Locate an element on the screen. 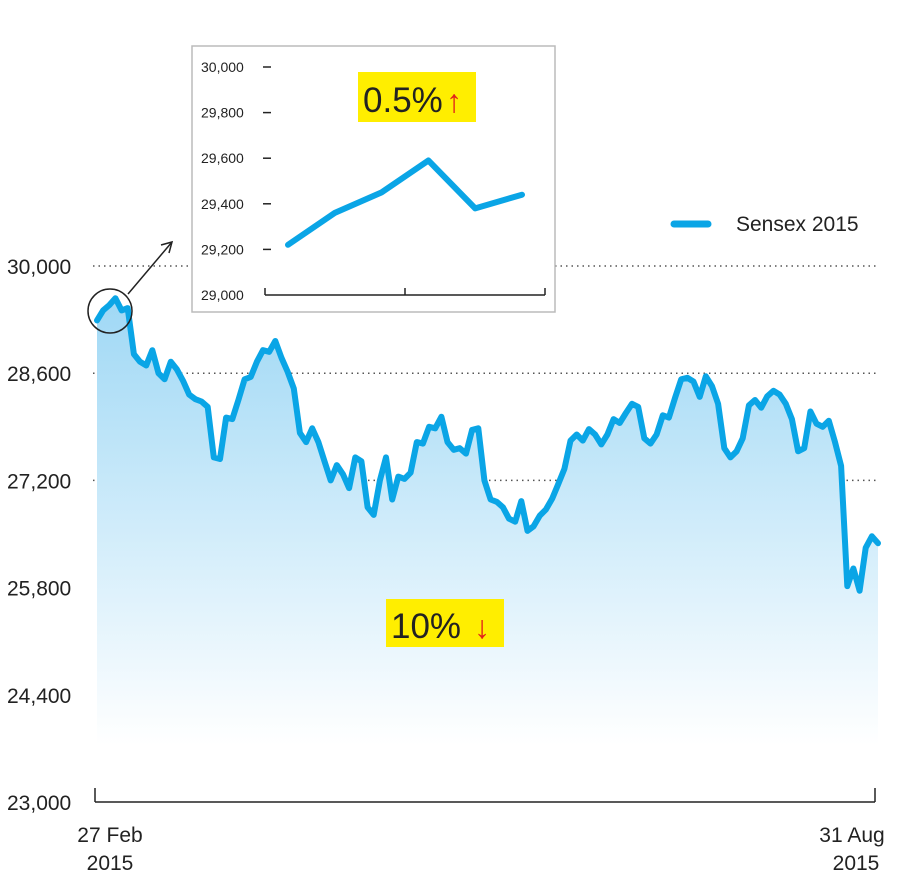  inset-y-tick-label: 29,200 is located at coordinates (222, 249).